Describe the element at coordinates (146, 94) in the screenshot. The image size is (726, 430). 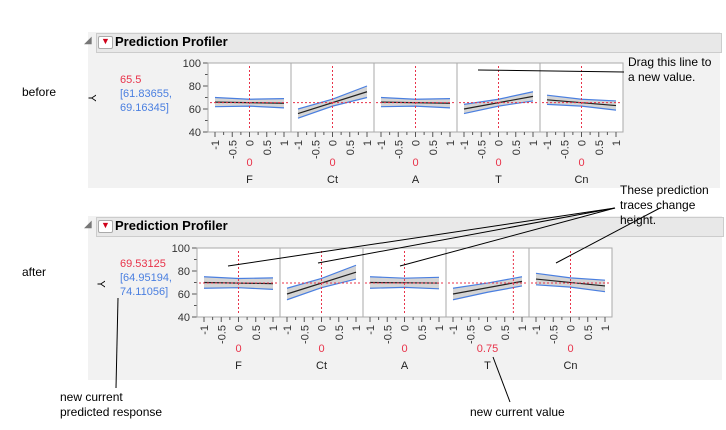
I see `ci-low: [61.83655,` at that location.